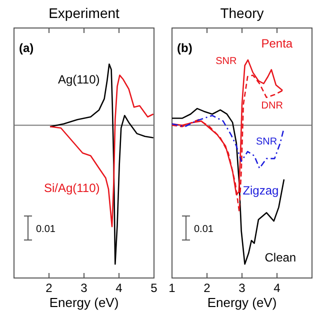 Image resolution: width=320 pixels, height=320 pixels. I want to click on series-label: Clean, so click(280, 257).